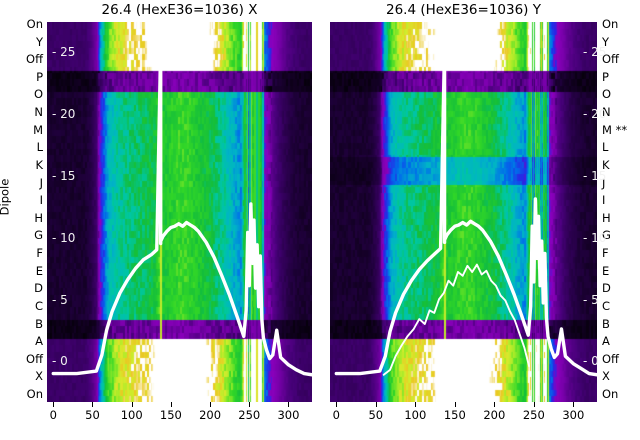 The height and width of the screenshot is (440, 640). Describe the element at coordinates (34, 358) in the screenshot. I see `dipole-tick-label-left-19: Off` at that location.